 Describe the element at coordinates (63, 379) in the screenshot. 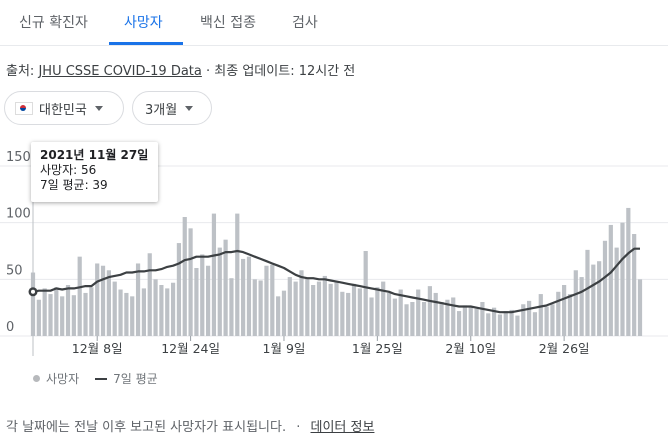

I see `legend-bars-label: 사망자` at that location.